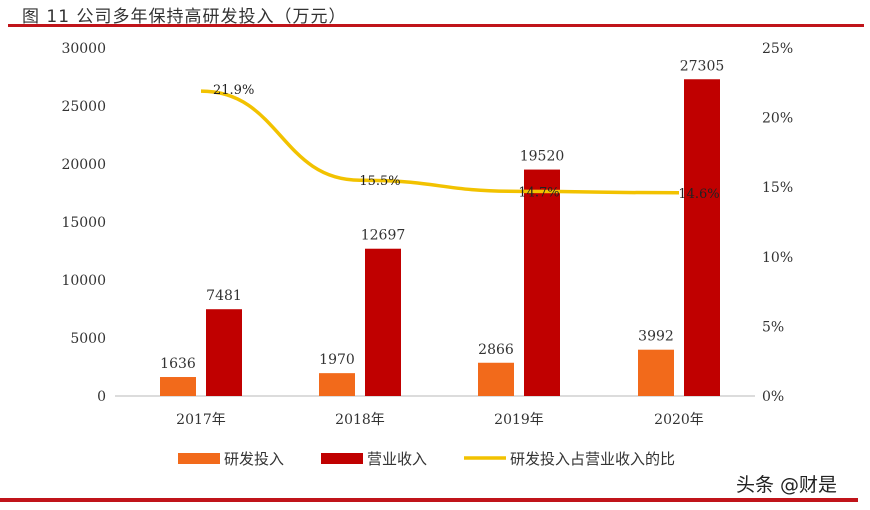 The width and height of the screenshot is (870, 510). What do you see at coordinates (777, 188) in the screenshot?
I see `y-right-tick-label: 15%` at bounding box center [777, 188].